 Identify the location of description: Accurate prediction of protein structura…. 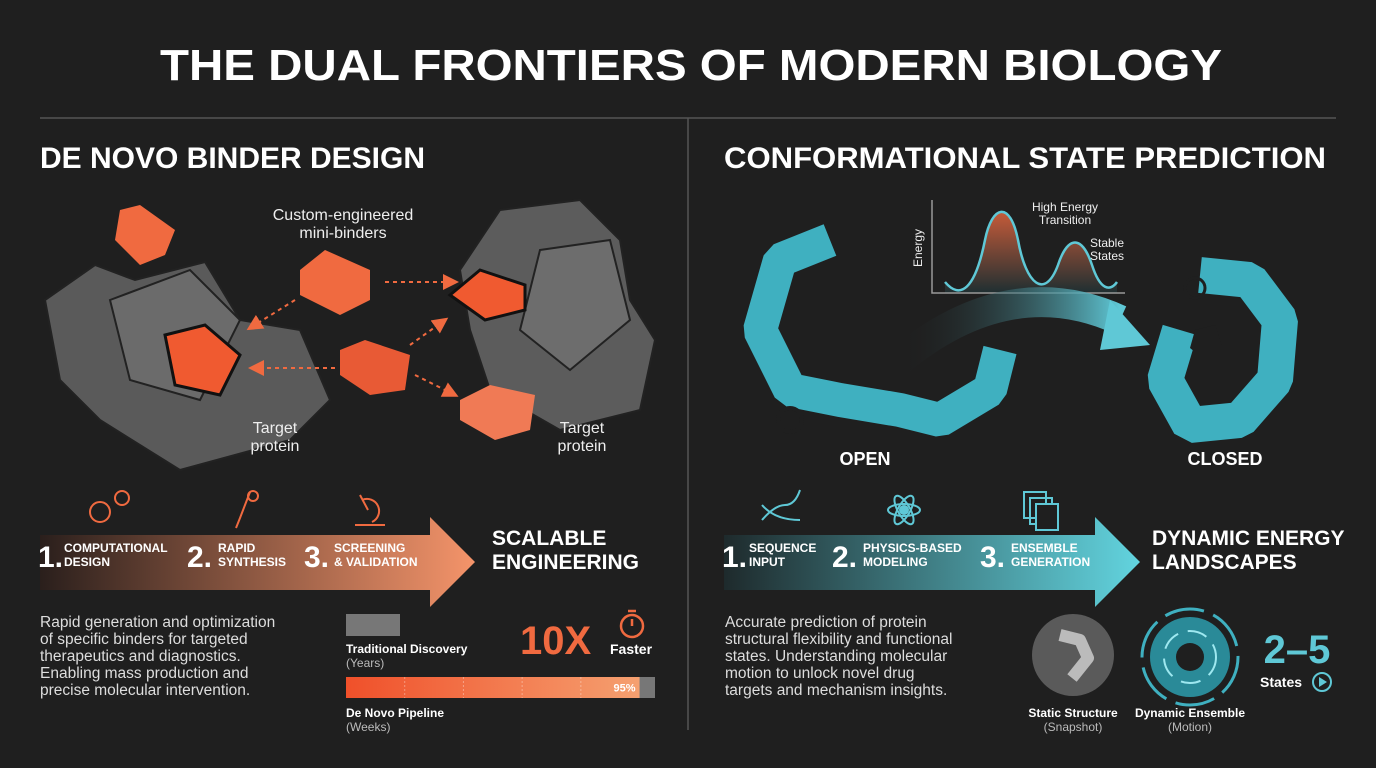
(838, 656).